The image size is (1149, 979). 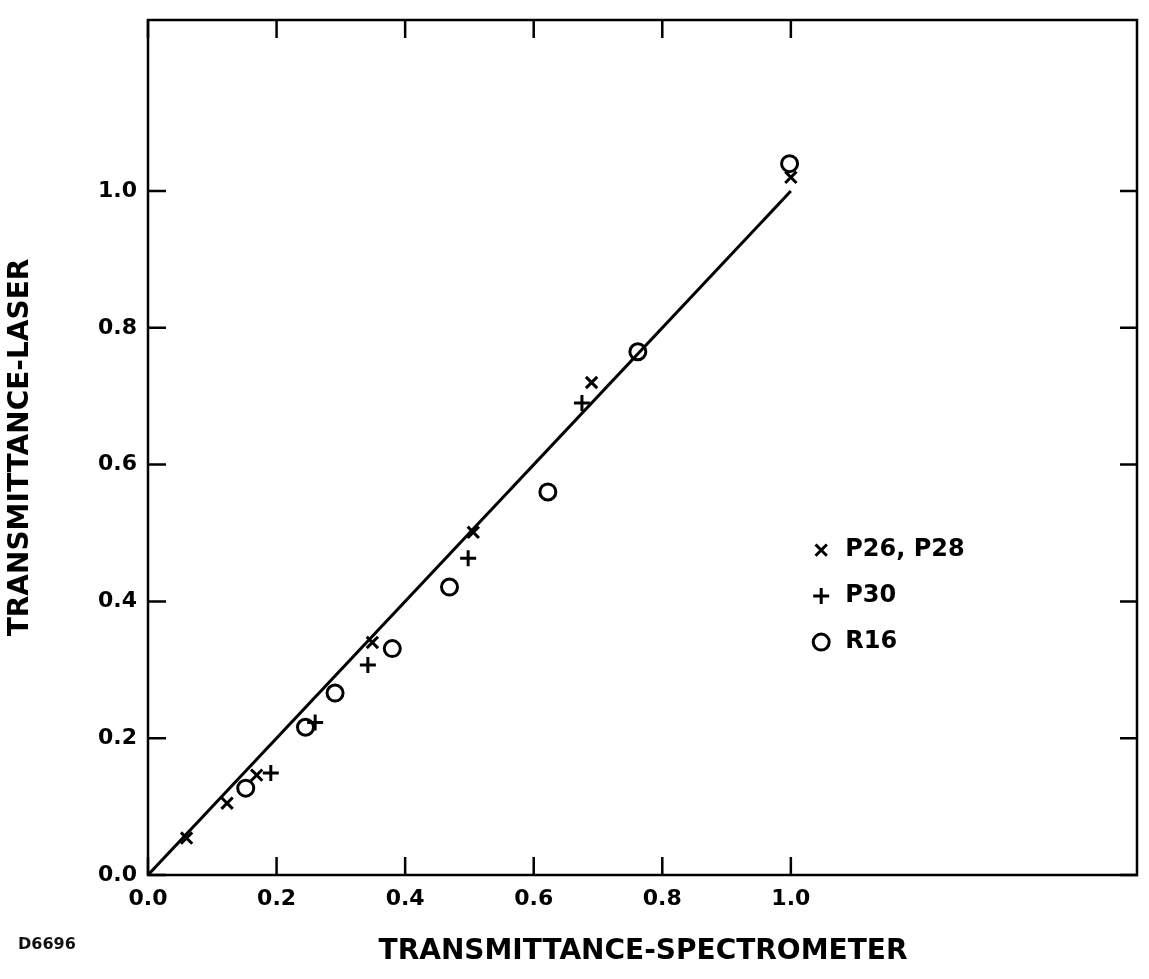 What do you see at coordinates (117, 873) in the screenshot?
I see `y-tick-label: 0.0` at bounding box center [117, 873].